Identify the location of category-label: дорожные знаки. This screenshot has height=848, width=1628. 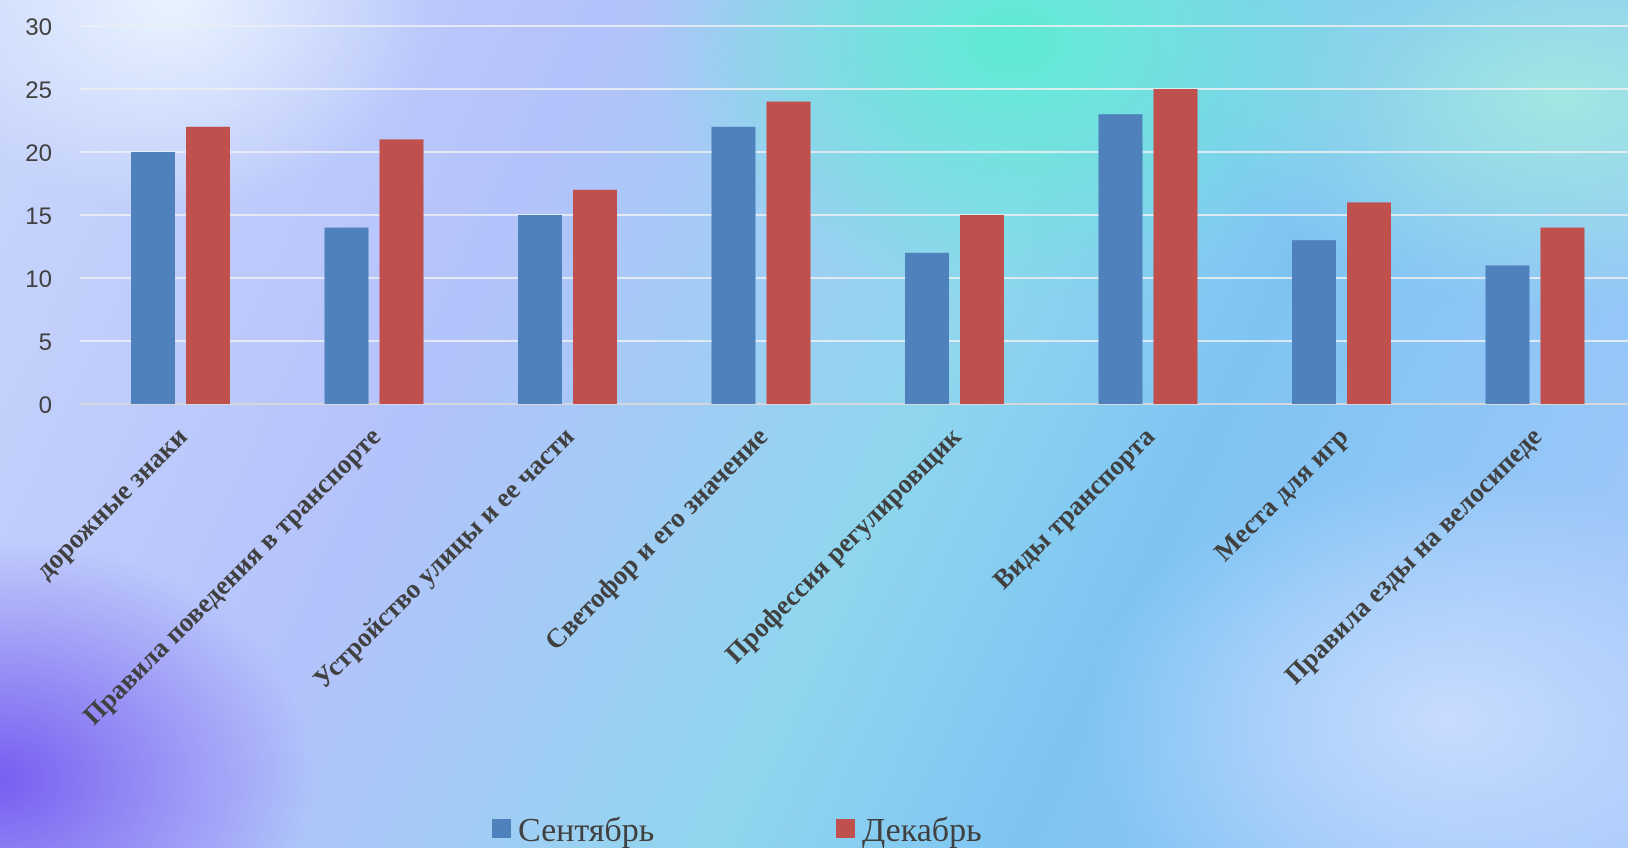
(110, 502).